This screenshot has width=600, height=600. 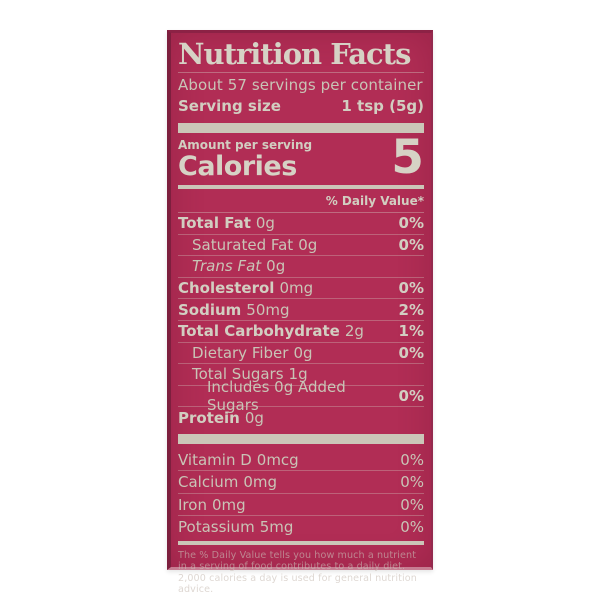 What do you see at coordinates (411, 331) in the screenshot?
I see `nutrient-dv: 1%` at bounding box center [411, 331].